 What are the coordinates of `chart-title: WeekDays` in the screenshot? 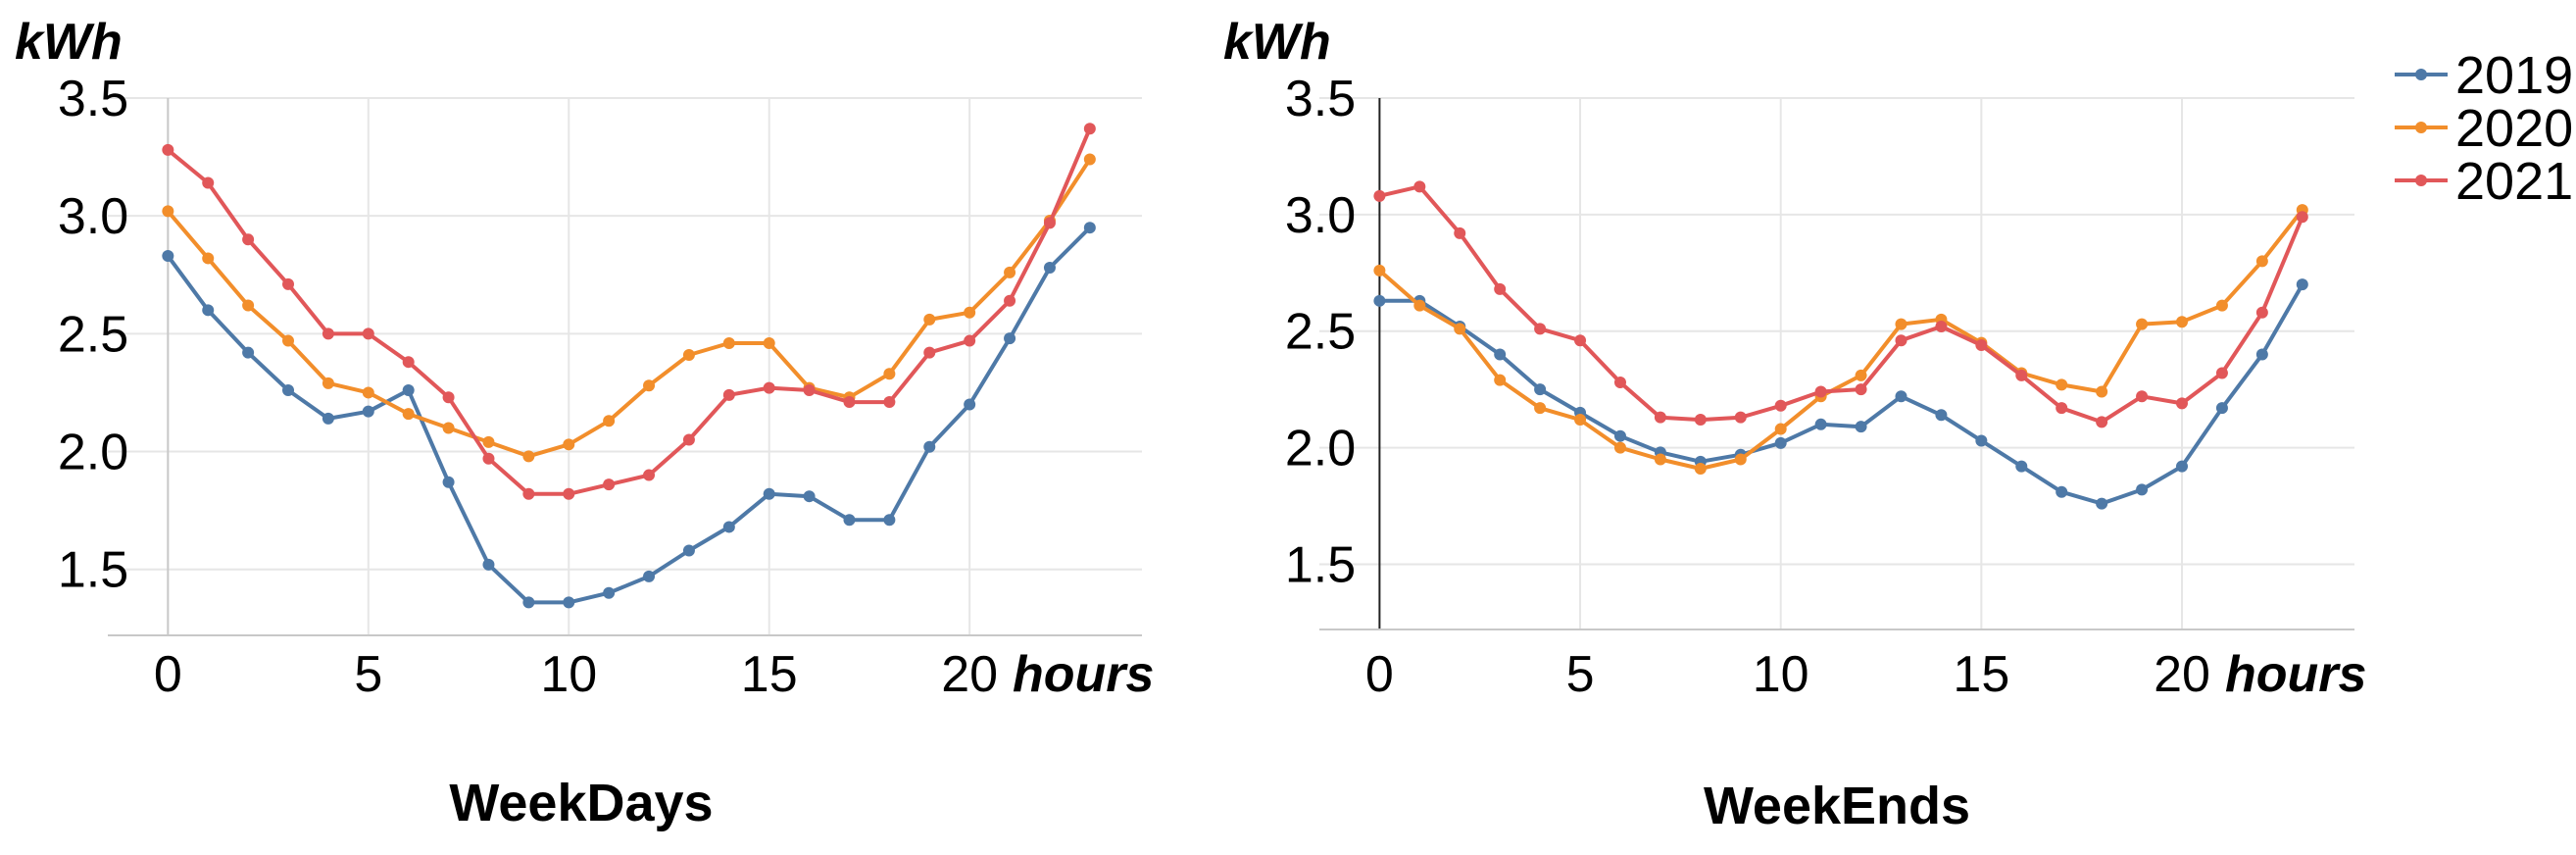 It's located at (581, 803).